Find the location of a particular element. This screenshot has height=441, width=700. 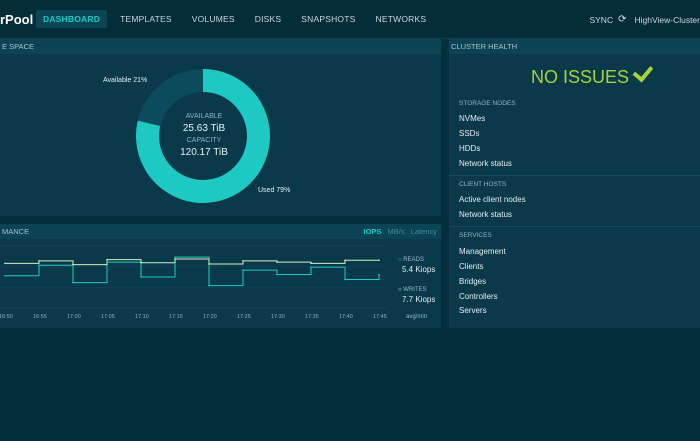

sync-label: SYNC is located at coordinates (601, 19).